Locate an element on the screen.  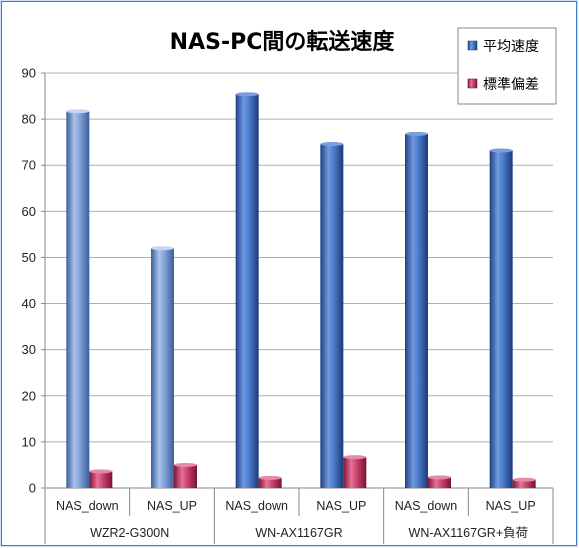
legend-box is located at coordinates (507, 66).